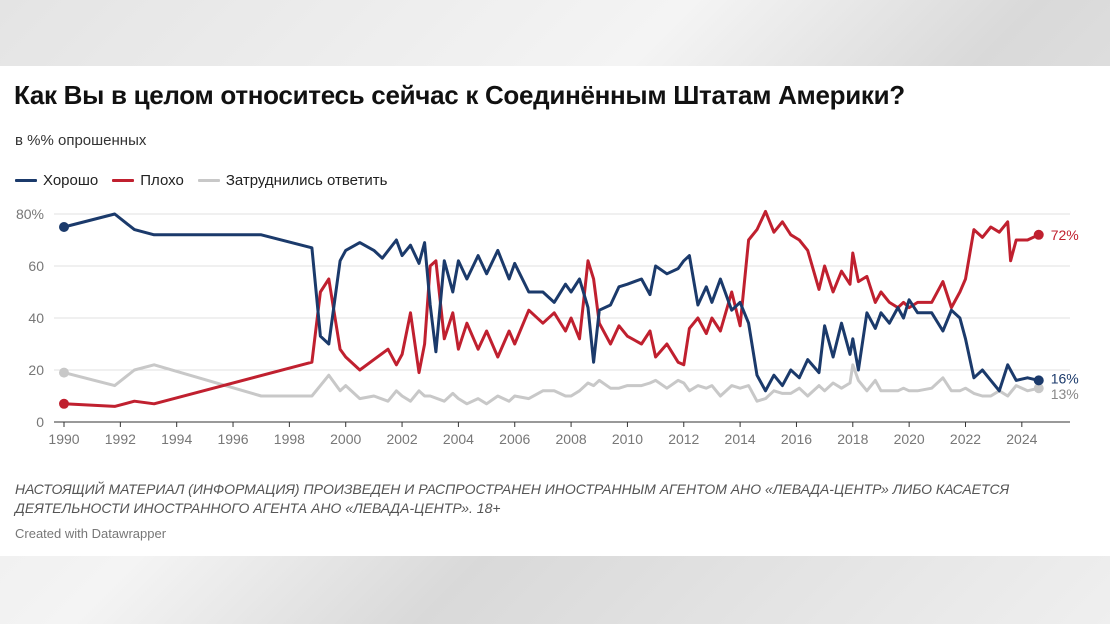  What do you see at coordinates (64, 403) in the screenshot?
I see `series-marker-bad-start` at bounding box center [64, 403].